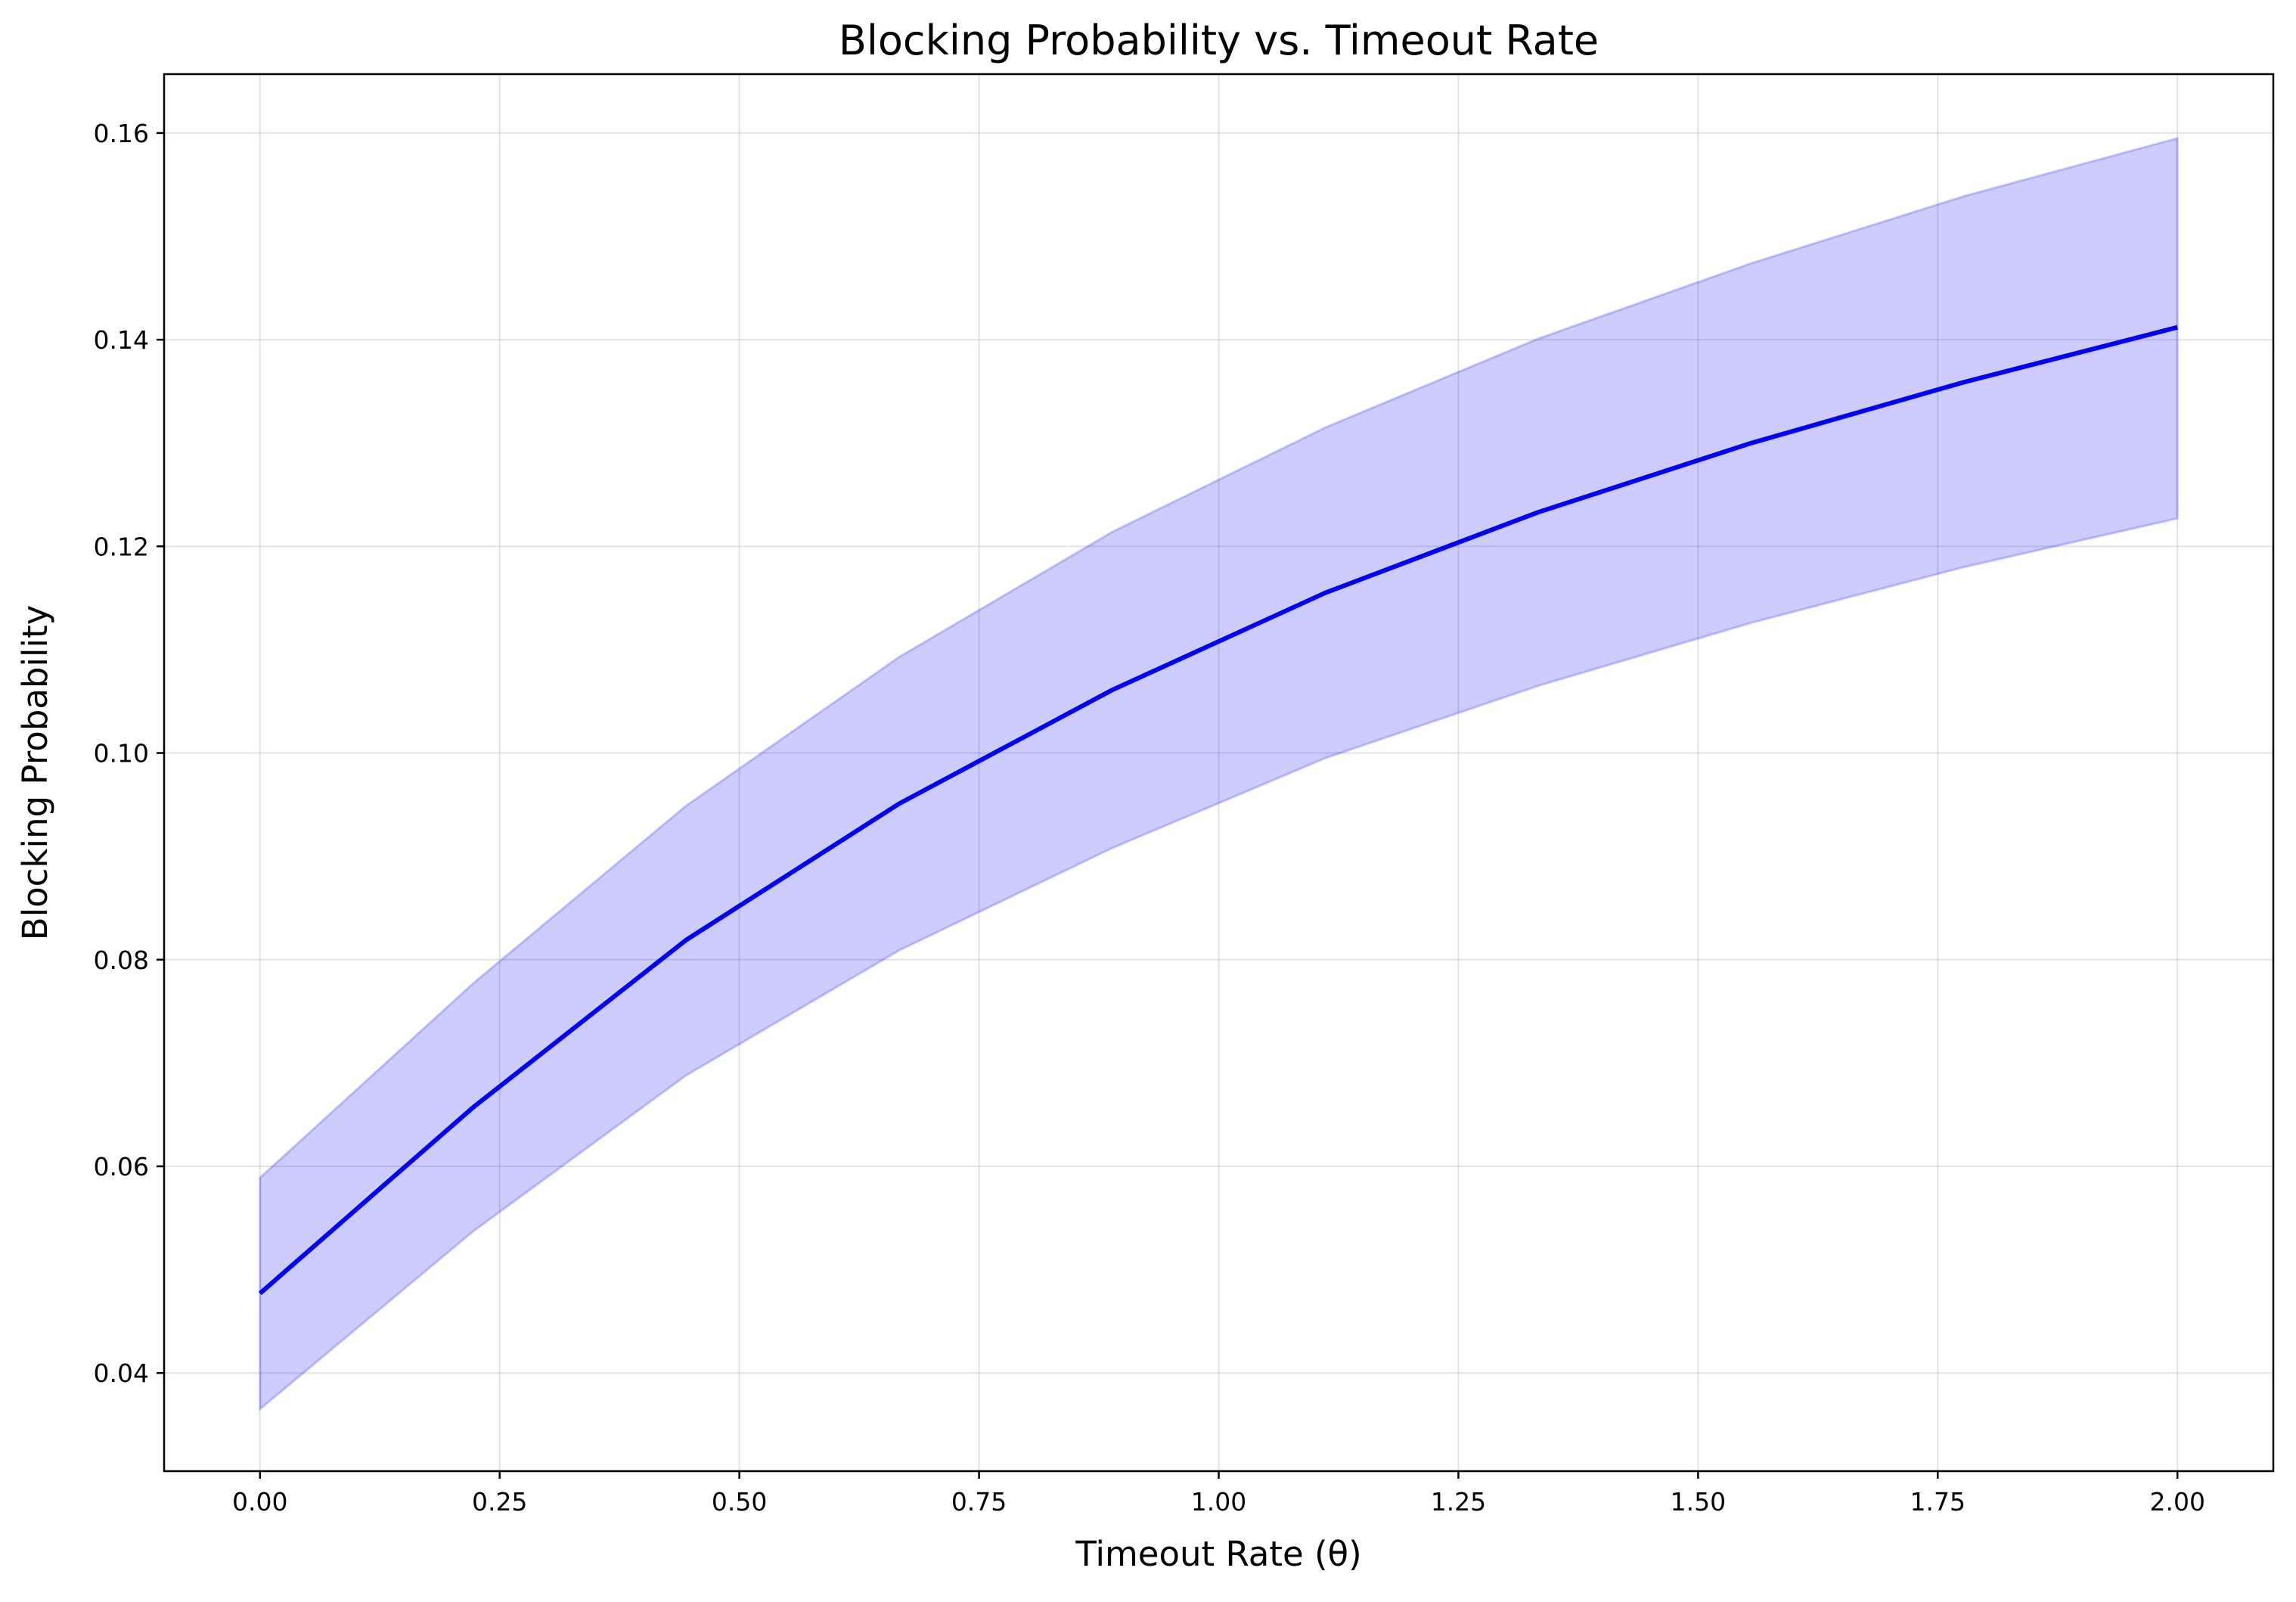 This screenshot has width=2296, height=1602. What do you see at coordinates (121, 1373) in the screenshot?
I see `y-tick-label: 0.04` at bounding box center [121, 1373].